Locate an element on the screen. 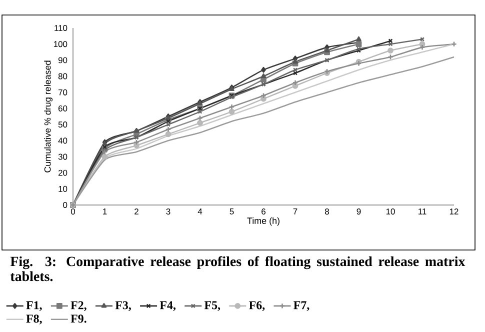 The width and height of the screenshot is (485, 332). legend-label: F2, is located at coordinates (78, 306).